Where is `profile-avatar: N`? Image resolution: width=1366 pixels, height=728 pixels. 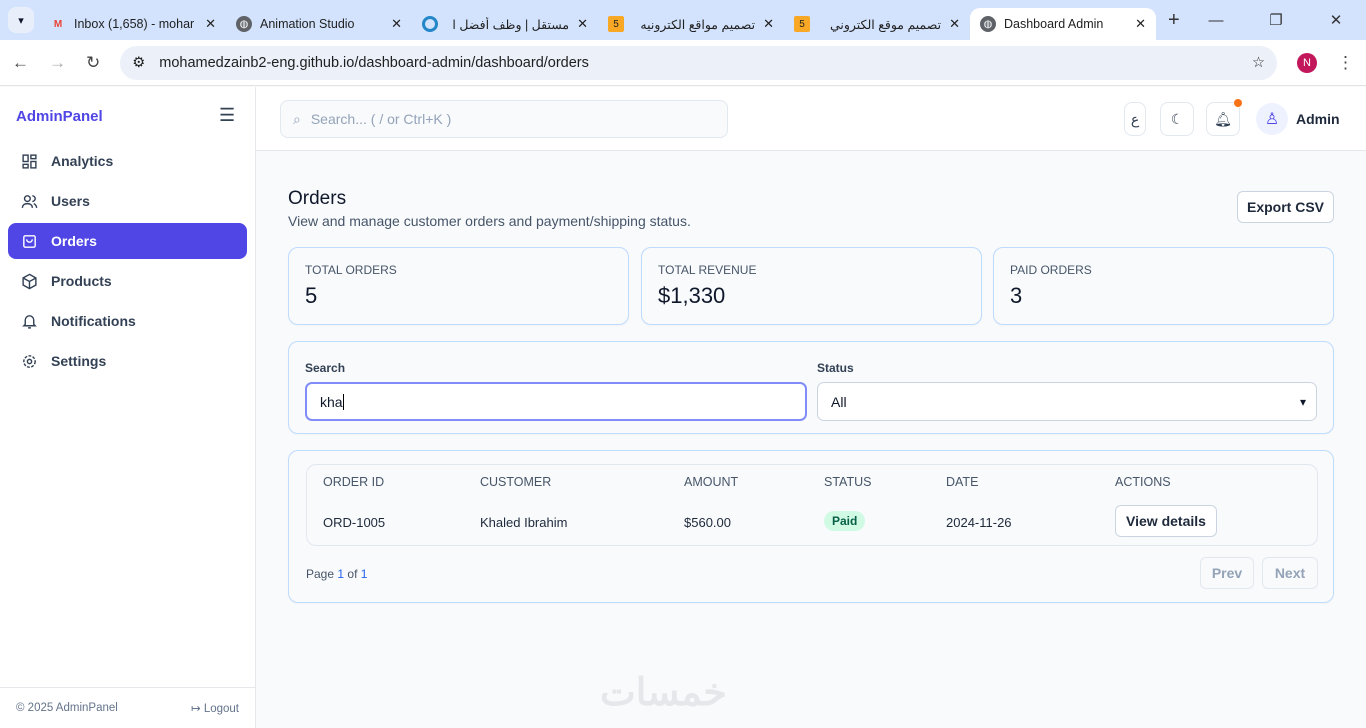 profile-avatar: N is located at coordinates (1307, 62).